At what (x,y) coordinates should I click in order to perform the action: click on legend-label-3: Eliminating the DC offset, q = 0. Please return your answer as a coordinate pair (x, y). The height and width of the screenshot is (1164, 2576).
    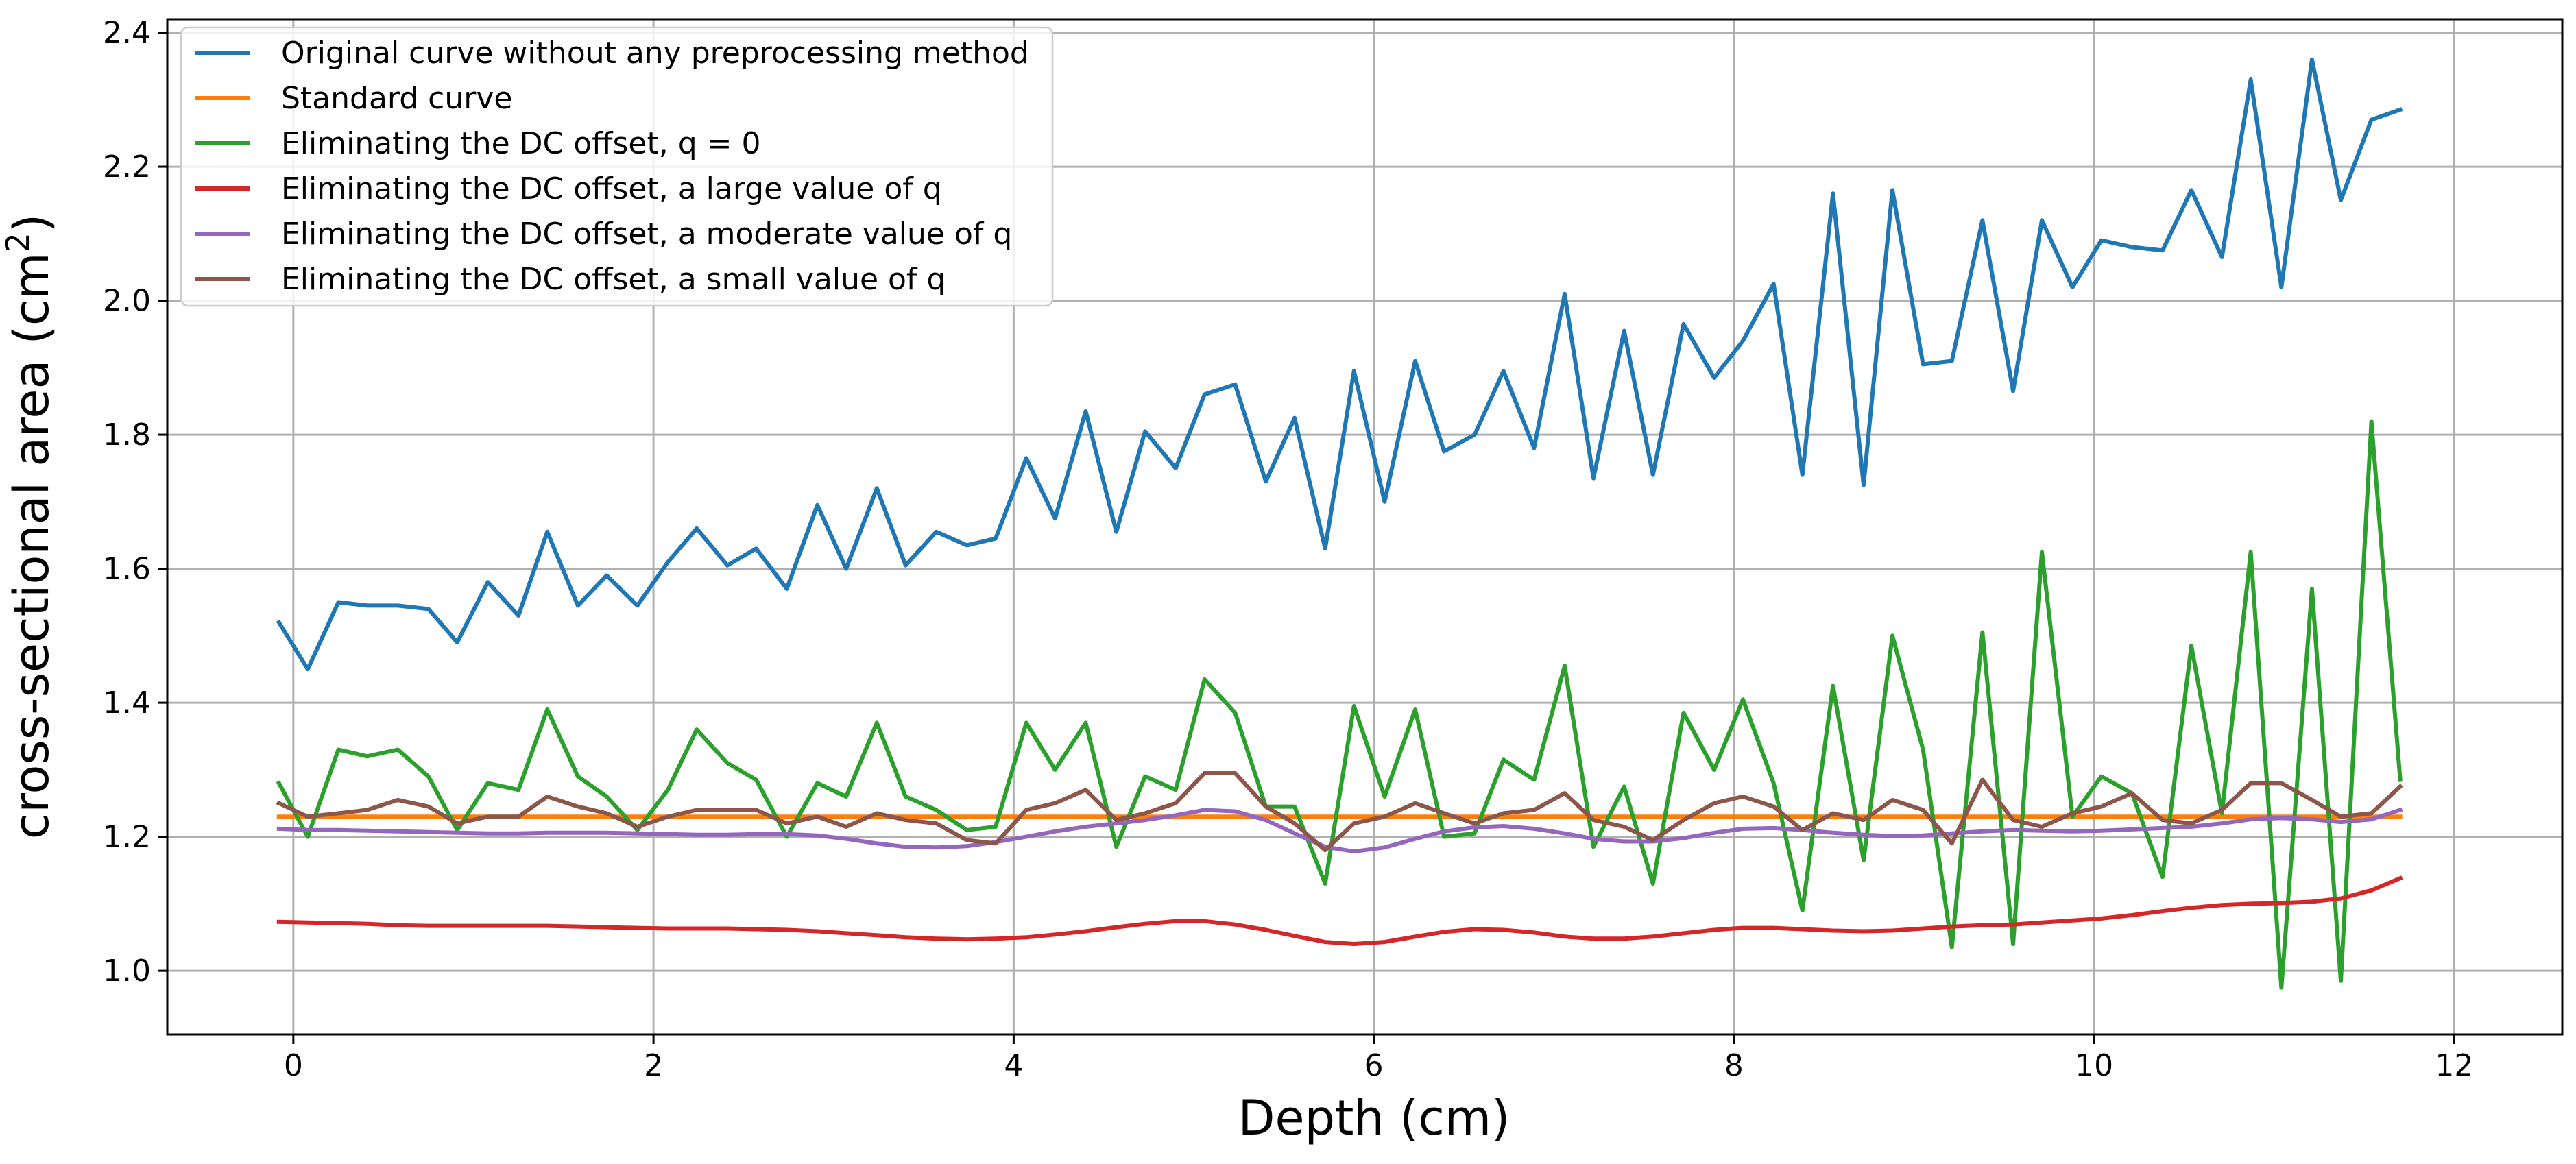
    Looking at the image, I should click on (520, 143).